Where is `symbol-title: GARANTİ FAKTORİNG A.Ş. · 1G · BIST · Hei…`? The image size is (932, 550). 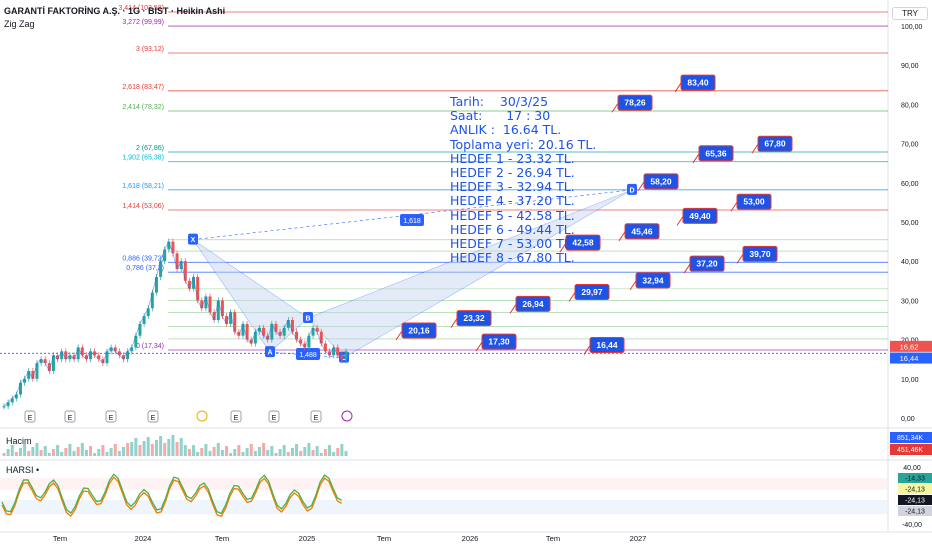
symbol-title: GARANTİ FAKTORİNG A.Ş. · 1G · BIST · Hei… is located at coordinates (115, 11).